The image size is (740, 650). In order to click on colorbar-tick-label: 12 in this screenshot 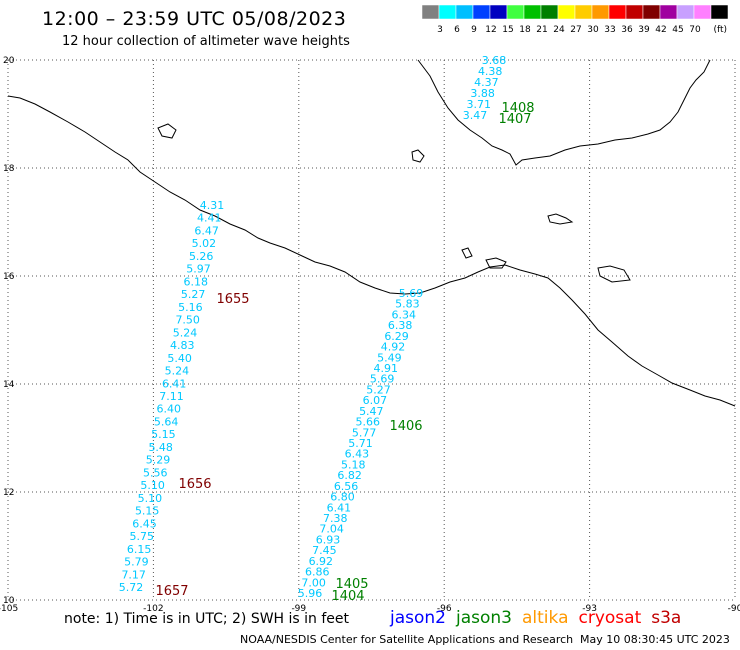, I will do `click(490, 30)`.